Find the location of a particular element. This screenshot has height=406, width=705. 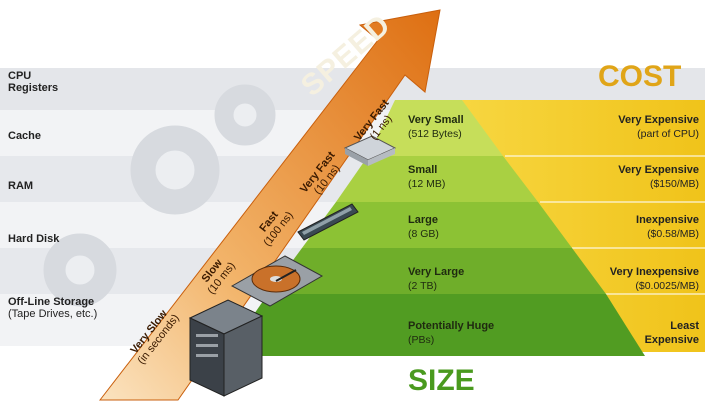

tier-name-hard-disk: Hard Disk is located at coordinates (34, 239).